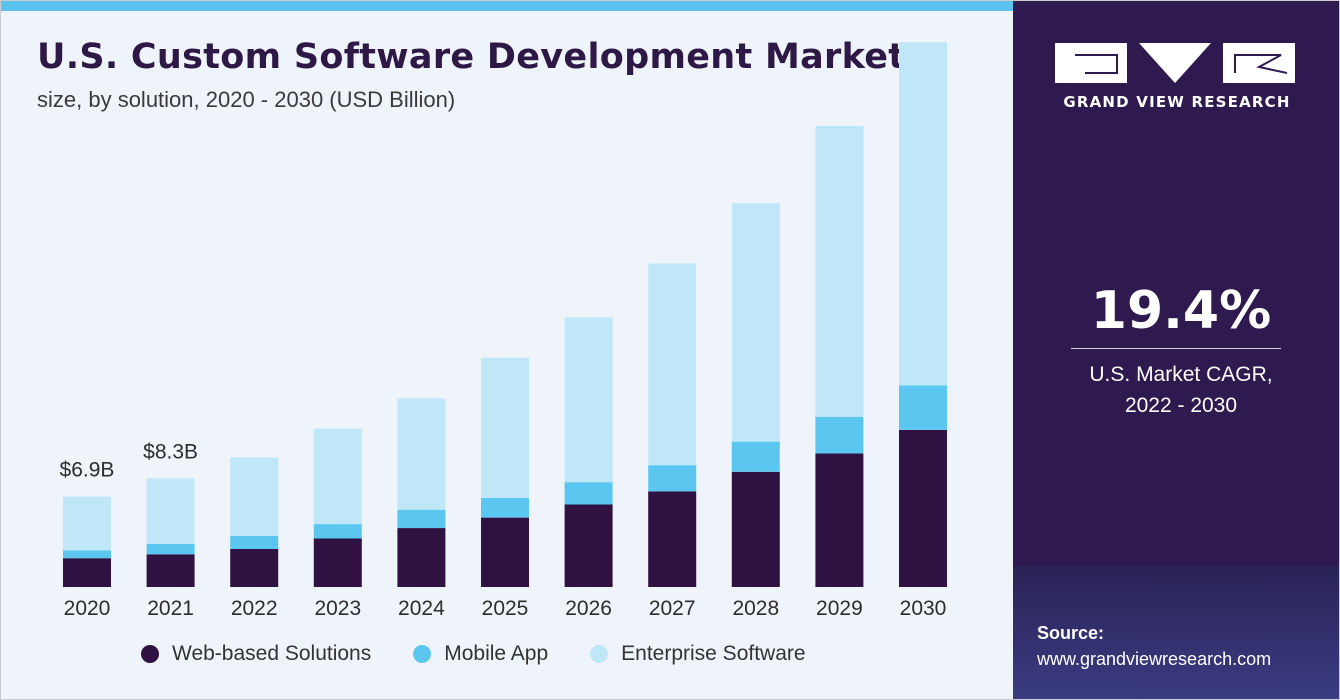 This screenshot has height=700, width=1340. Describe the element at coordinates (170, 608) in the screenshot. I see `x-tick-label-2021: 2021` at that location.